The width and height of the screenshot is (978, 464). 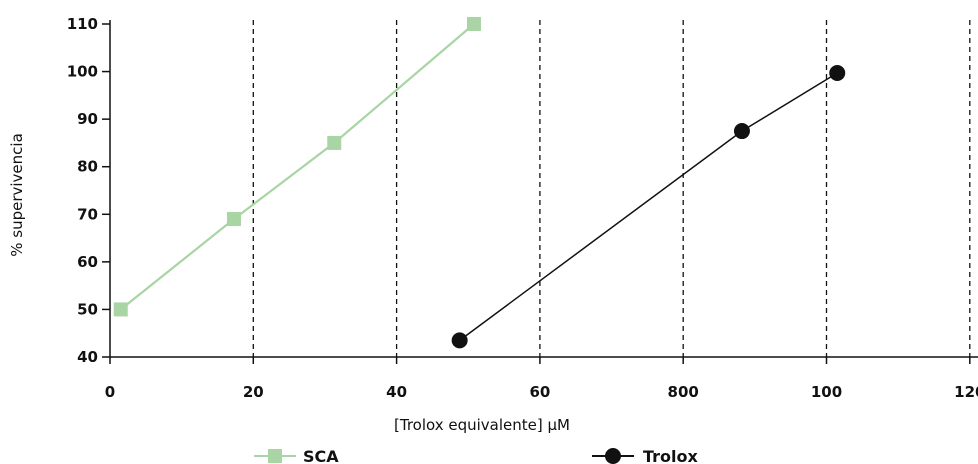 I want to click on x-tick-label-6: 120, so click(x=966, y=392).